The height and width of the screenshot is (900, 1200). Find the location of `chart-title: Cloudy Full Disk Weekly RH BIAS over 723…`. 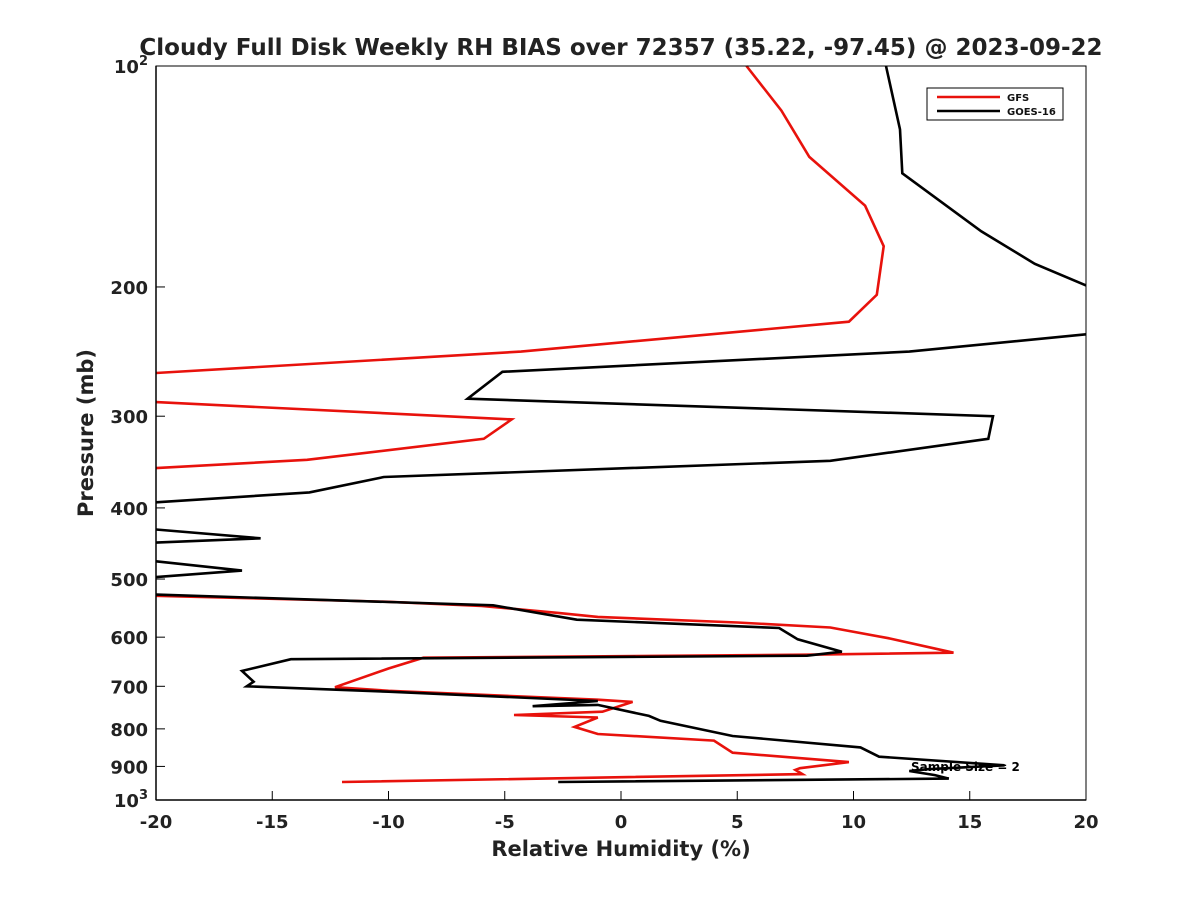

chart-title: Cloudy Full Disk Weekly RH BIAS over 723… is located at coordinates (620, 48).